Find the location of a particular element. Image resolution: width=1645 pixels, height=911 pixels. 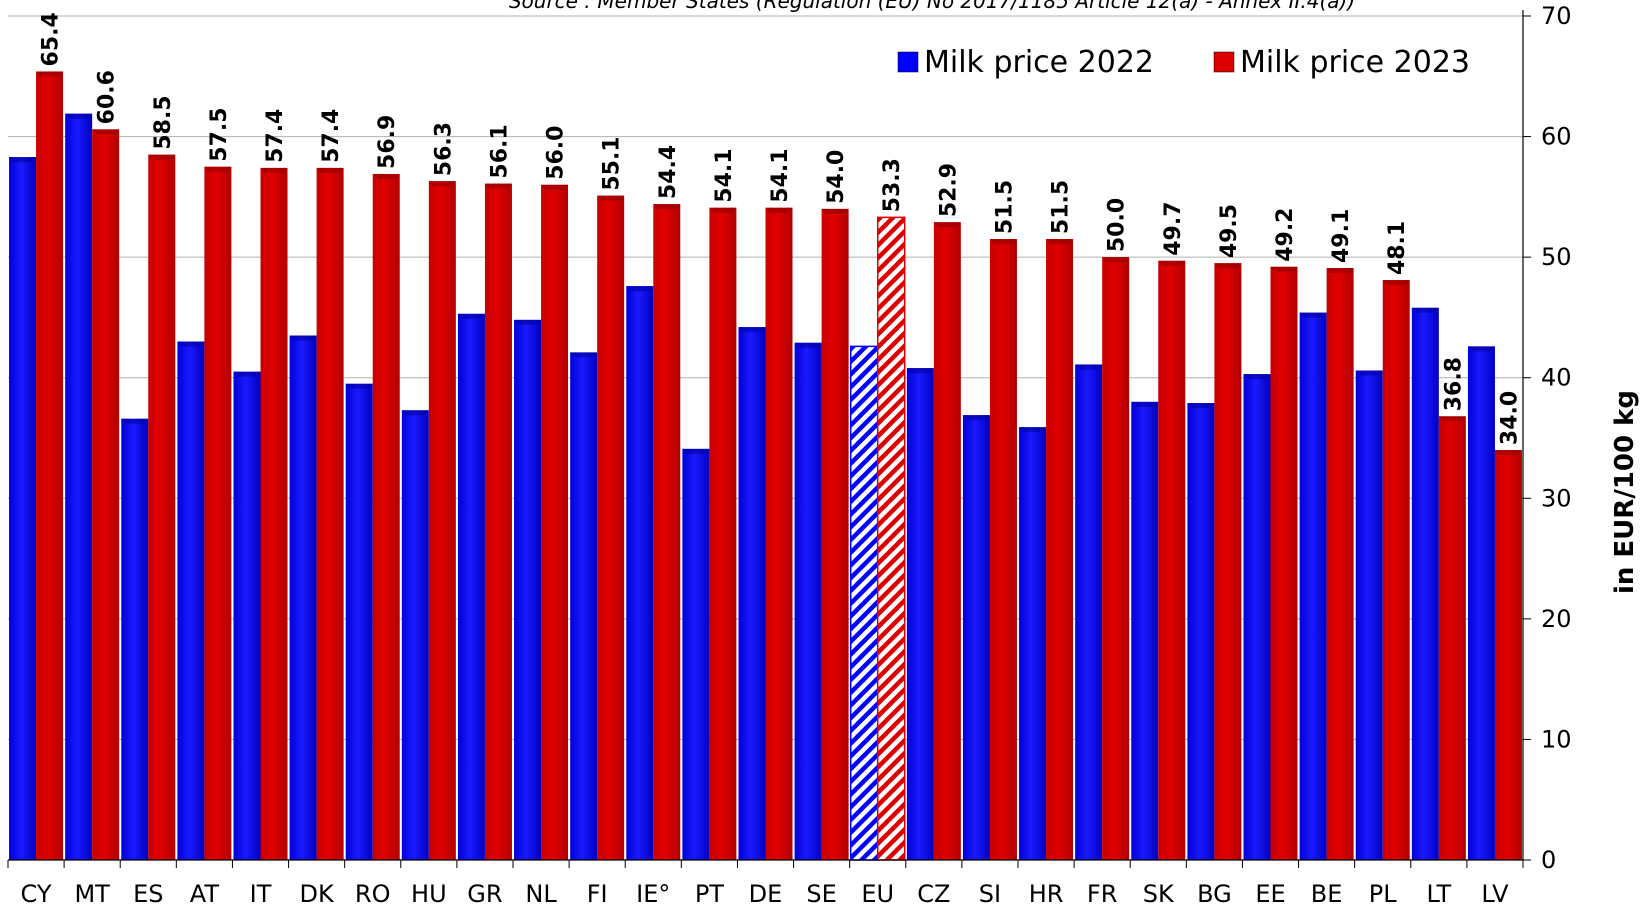

bar-2022-SI is located at coordinates (976, 637).